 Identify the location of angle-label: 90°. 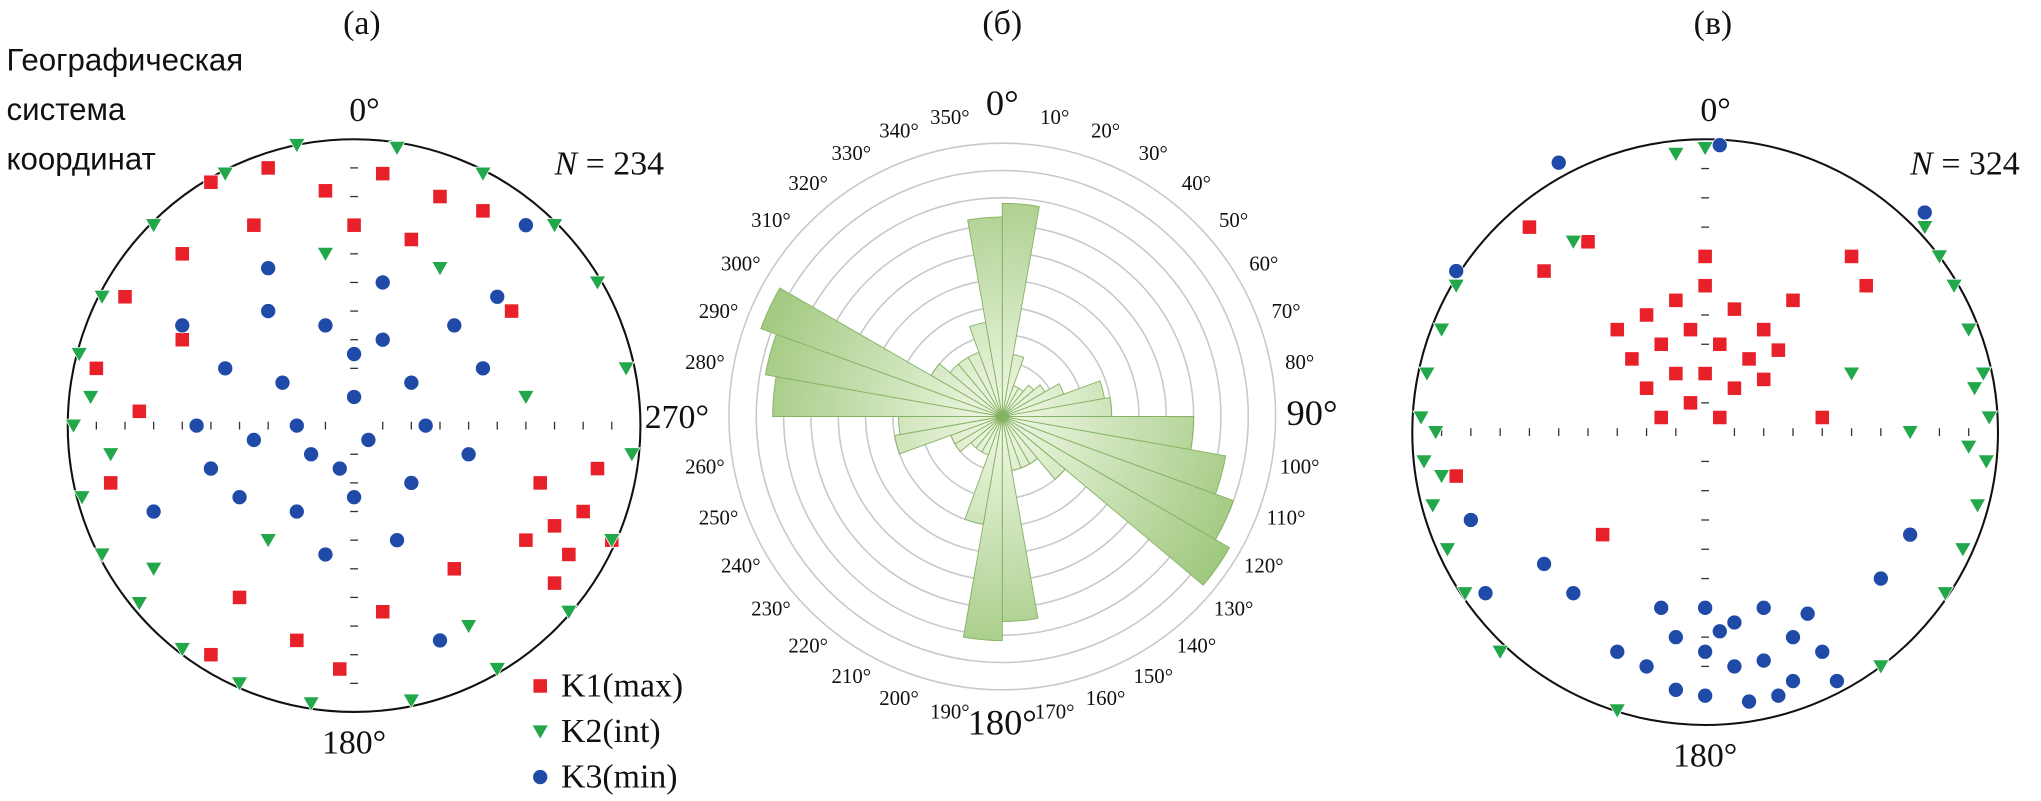
(1312, 413).